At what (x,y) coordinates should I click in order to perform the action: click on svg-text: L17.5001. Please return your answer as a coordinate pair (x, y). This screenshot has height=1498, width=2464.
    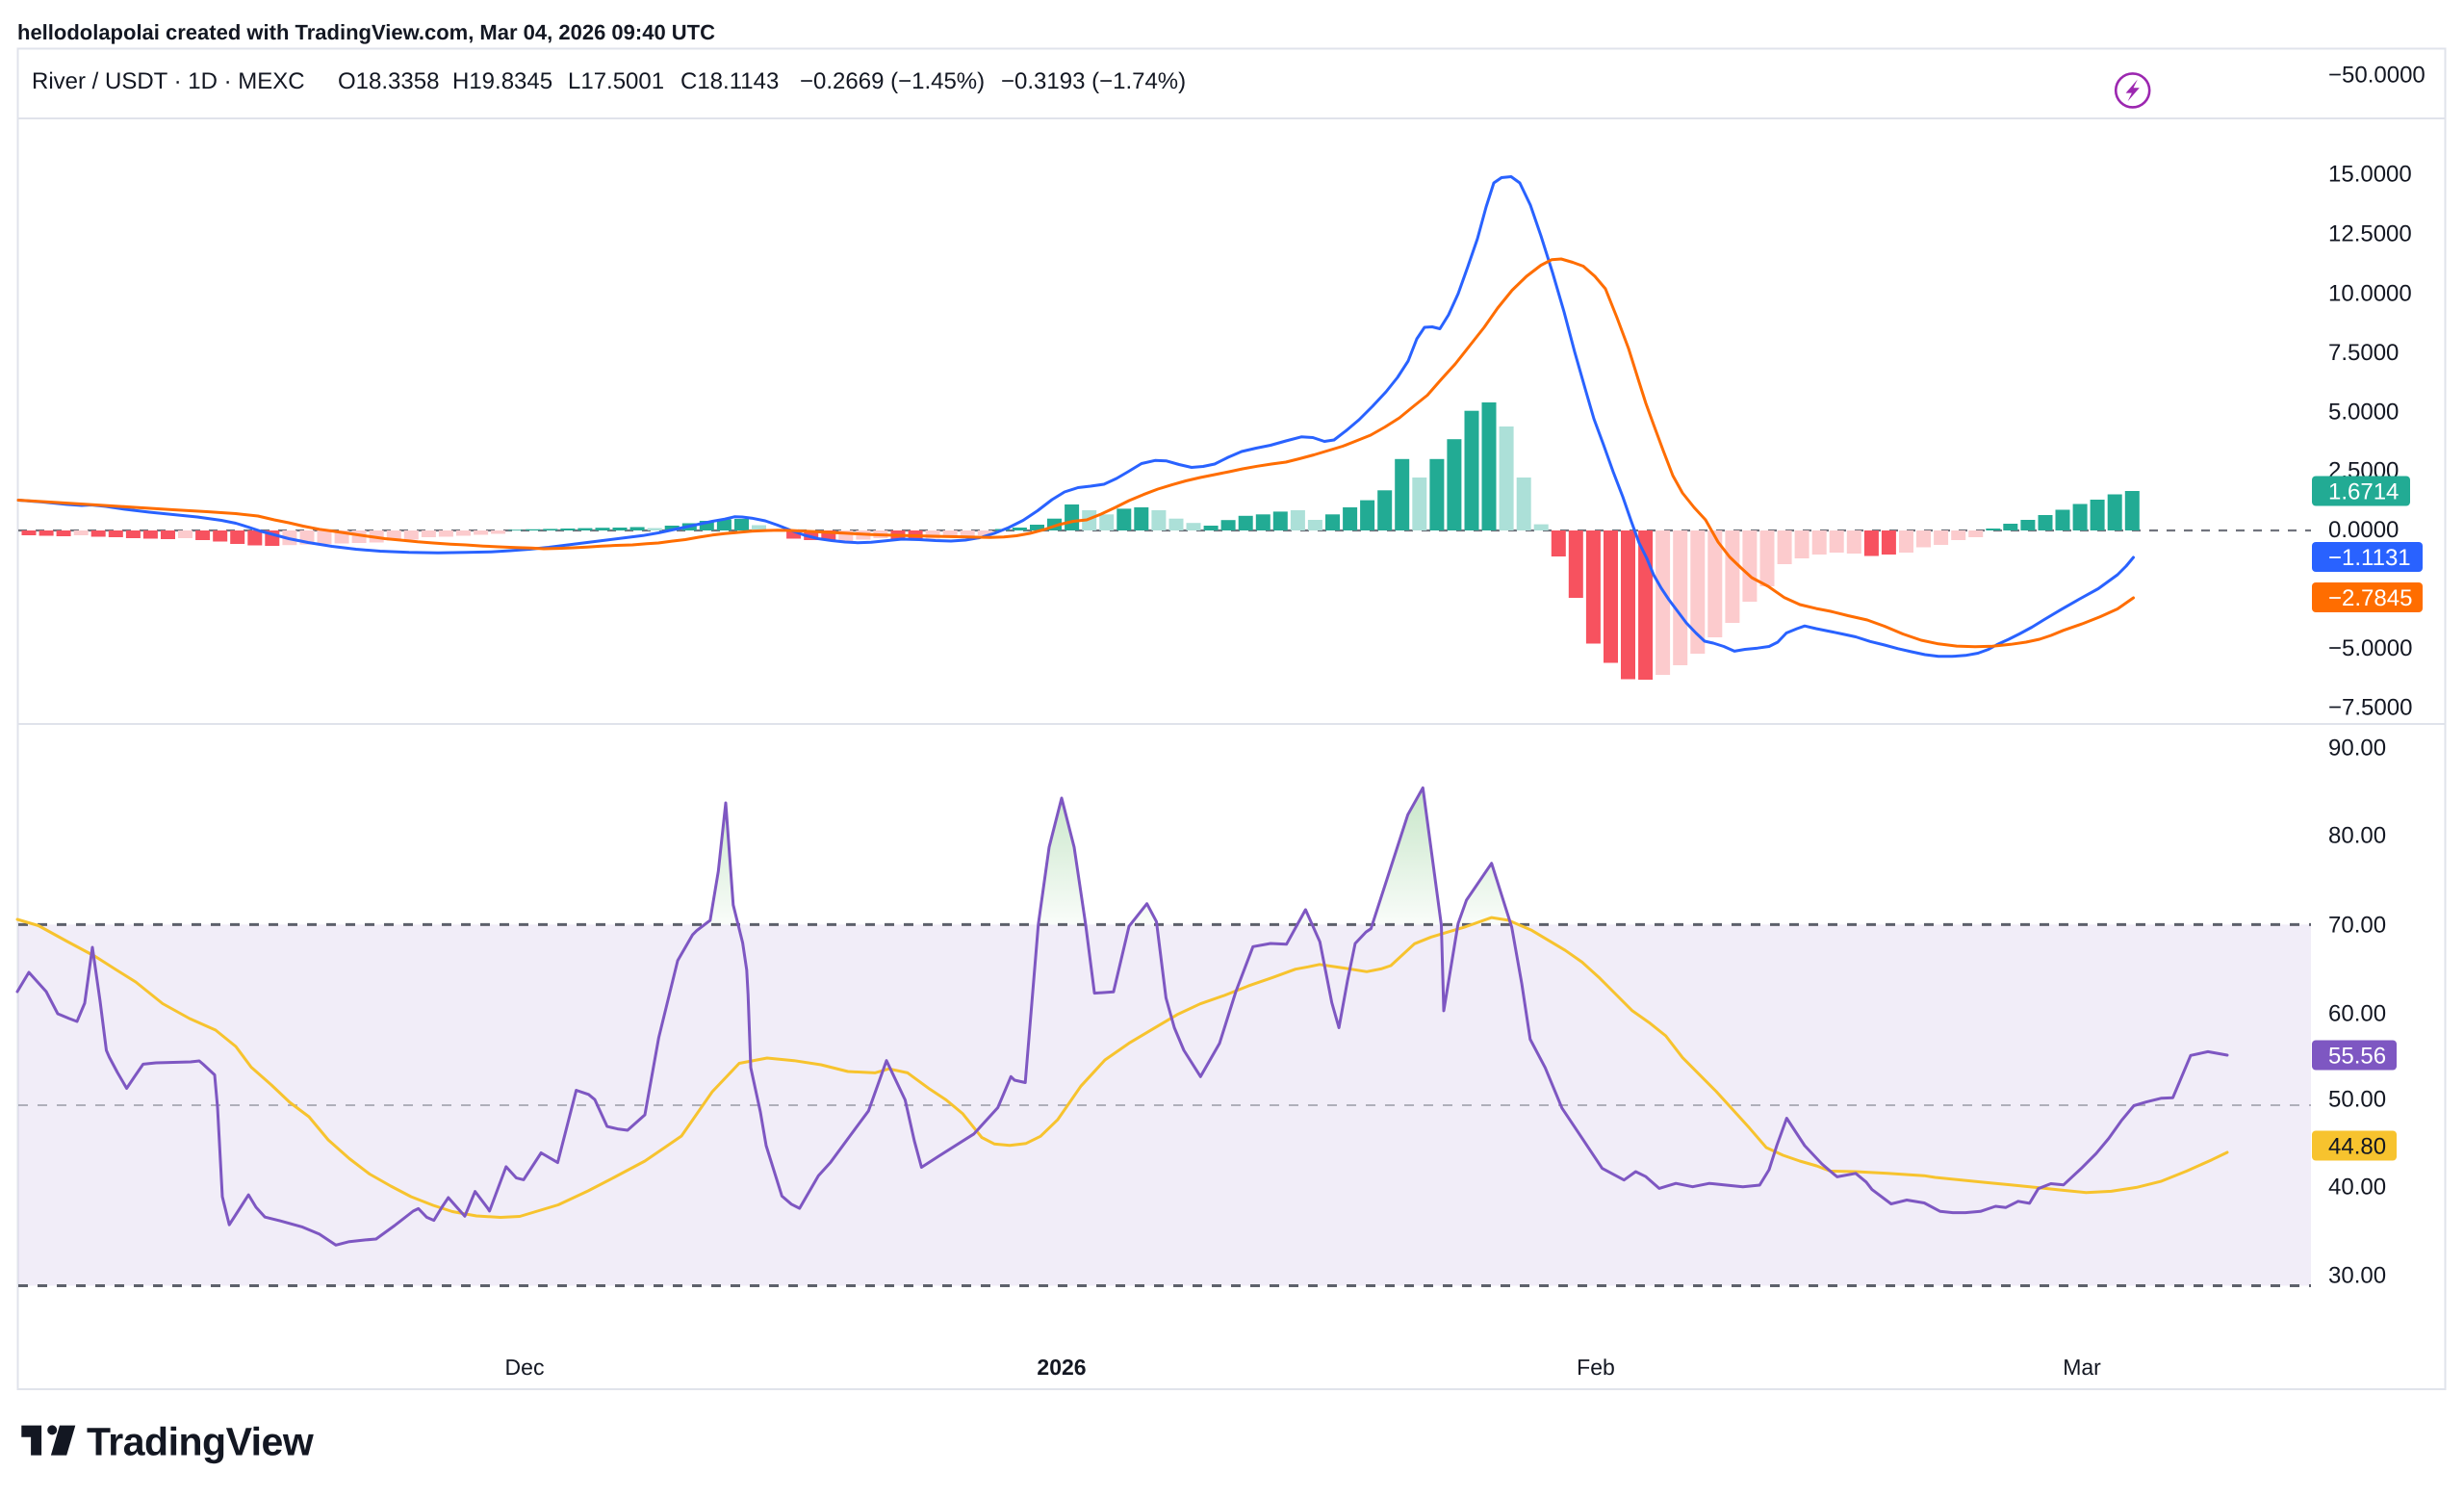
    Looking at the image, I should click on (616, 81).